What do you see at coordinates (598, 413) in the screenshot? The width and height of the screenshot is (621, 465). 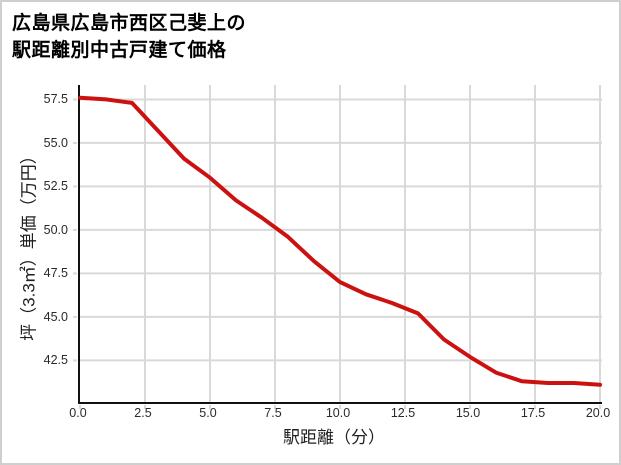 I see `x-tick-label: 20.0` at bounding box center [598, 413].